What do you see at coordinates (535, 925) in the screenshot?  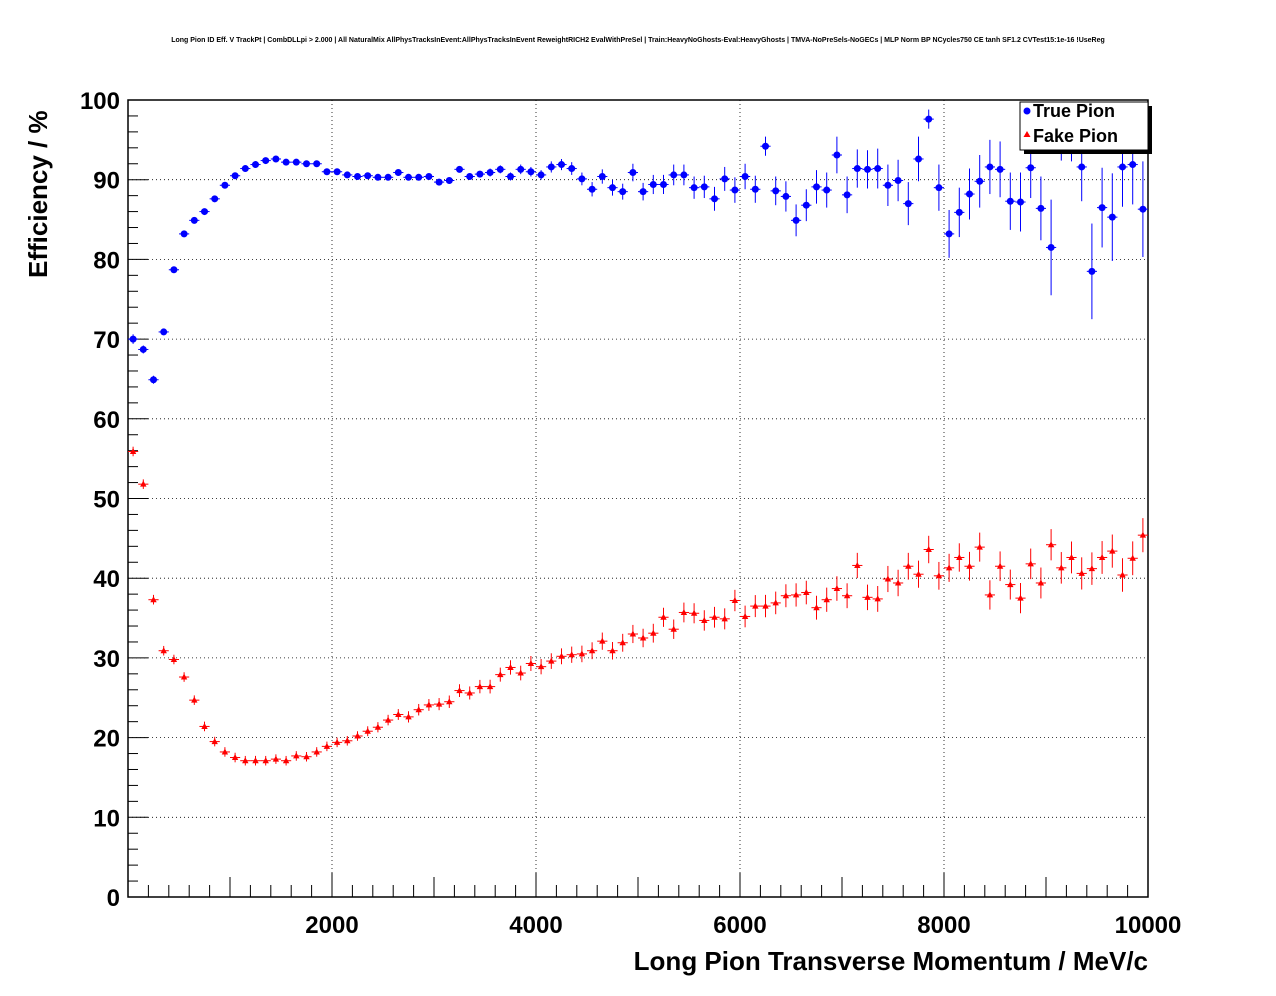 I see `x-tick-label: 4000` at bounding box center [535, 925].